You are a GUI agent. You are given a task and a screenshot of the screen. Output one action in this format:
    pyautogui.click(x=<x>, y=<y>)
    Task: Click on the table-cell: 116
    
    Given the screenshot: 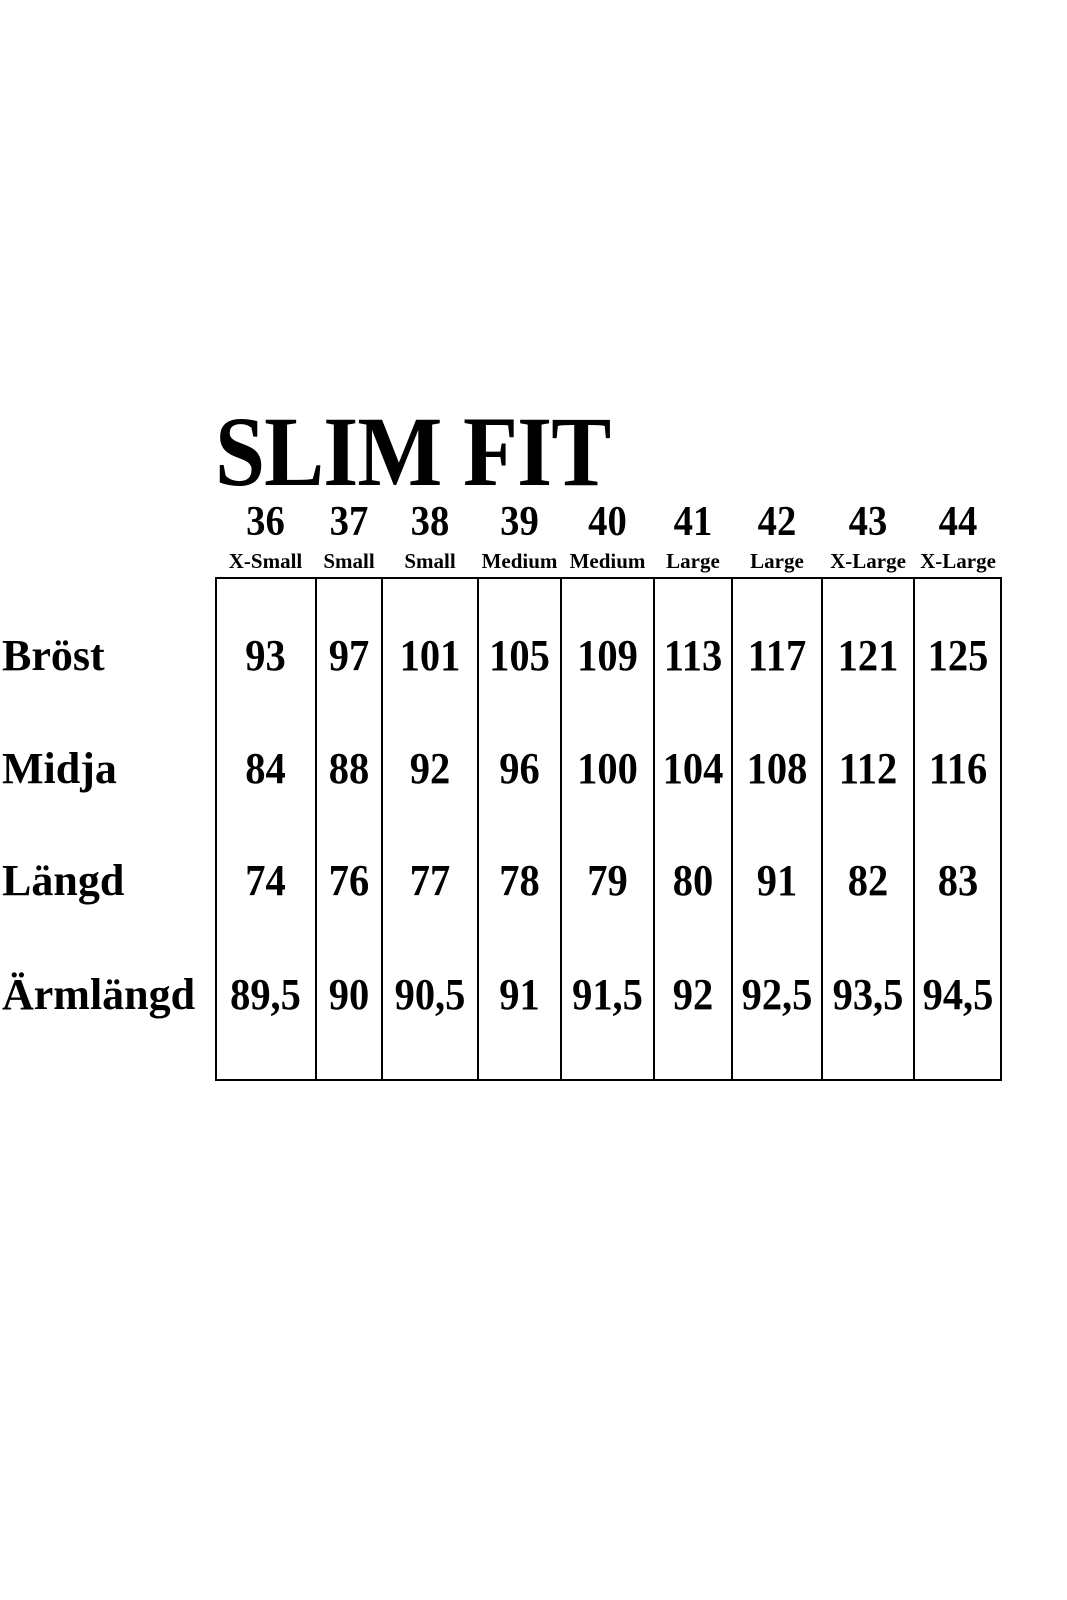 What is the action you would take?
    pyautogui.click(x=958, y=768)
    